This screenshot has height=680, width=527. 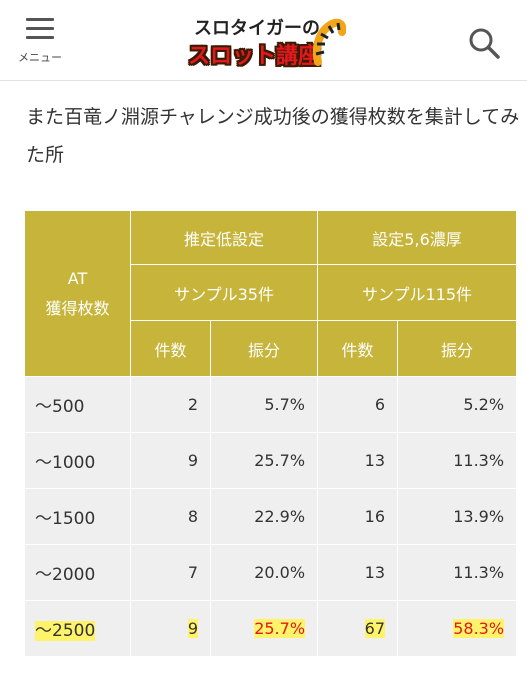 I want to click on low-count-cell: 7, so click(x=170, y=572).